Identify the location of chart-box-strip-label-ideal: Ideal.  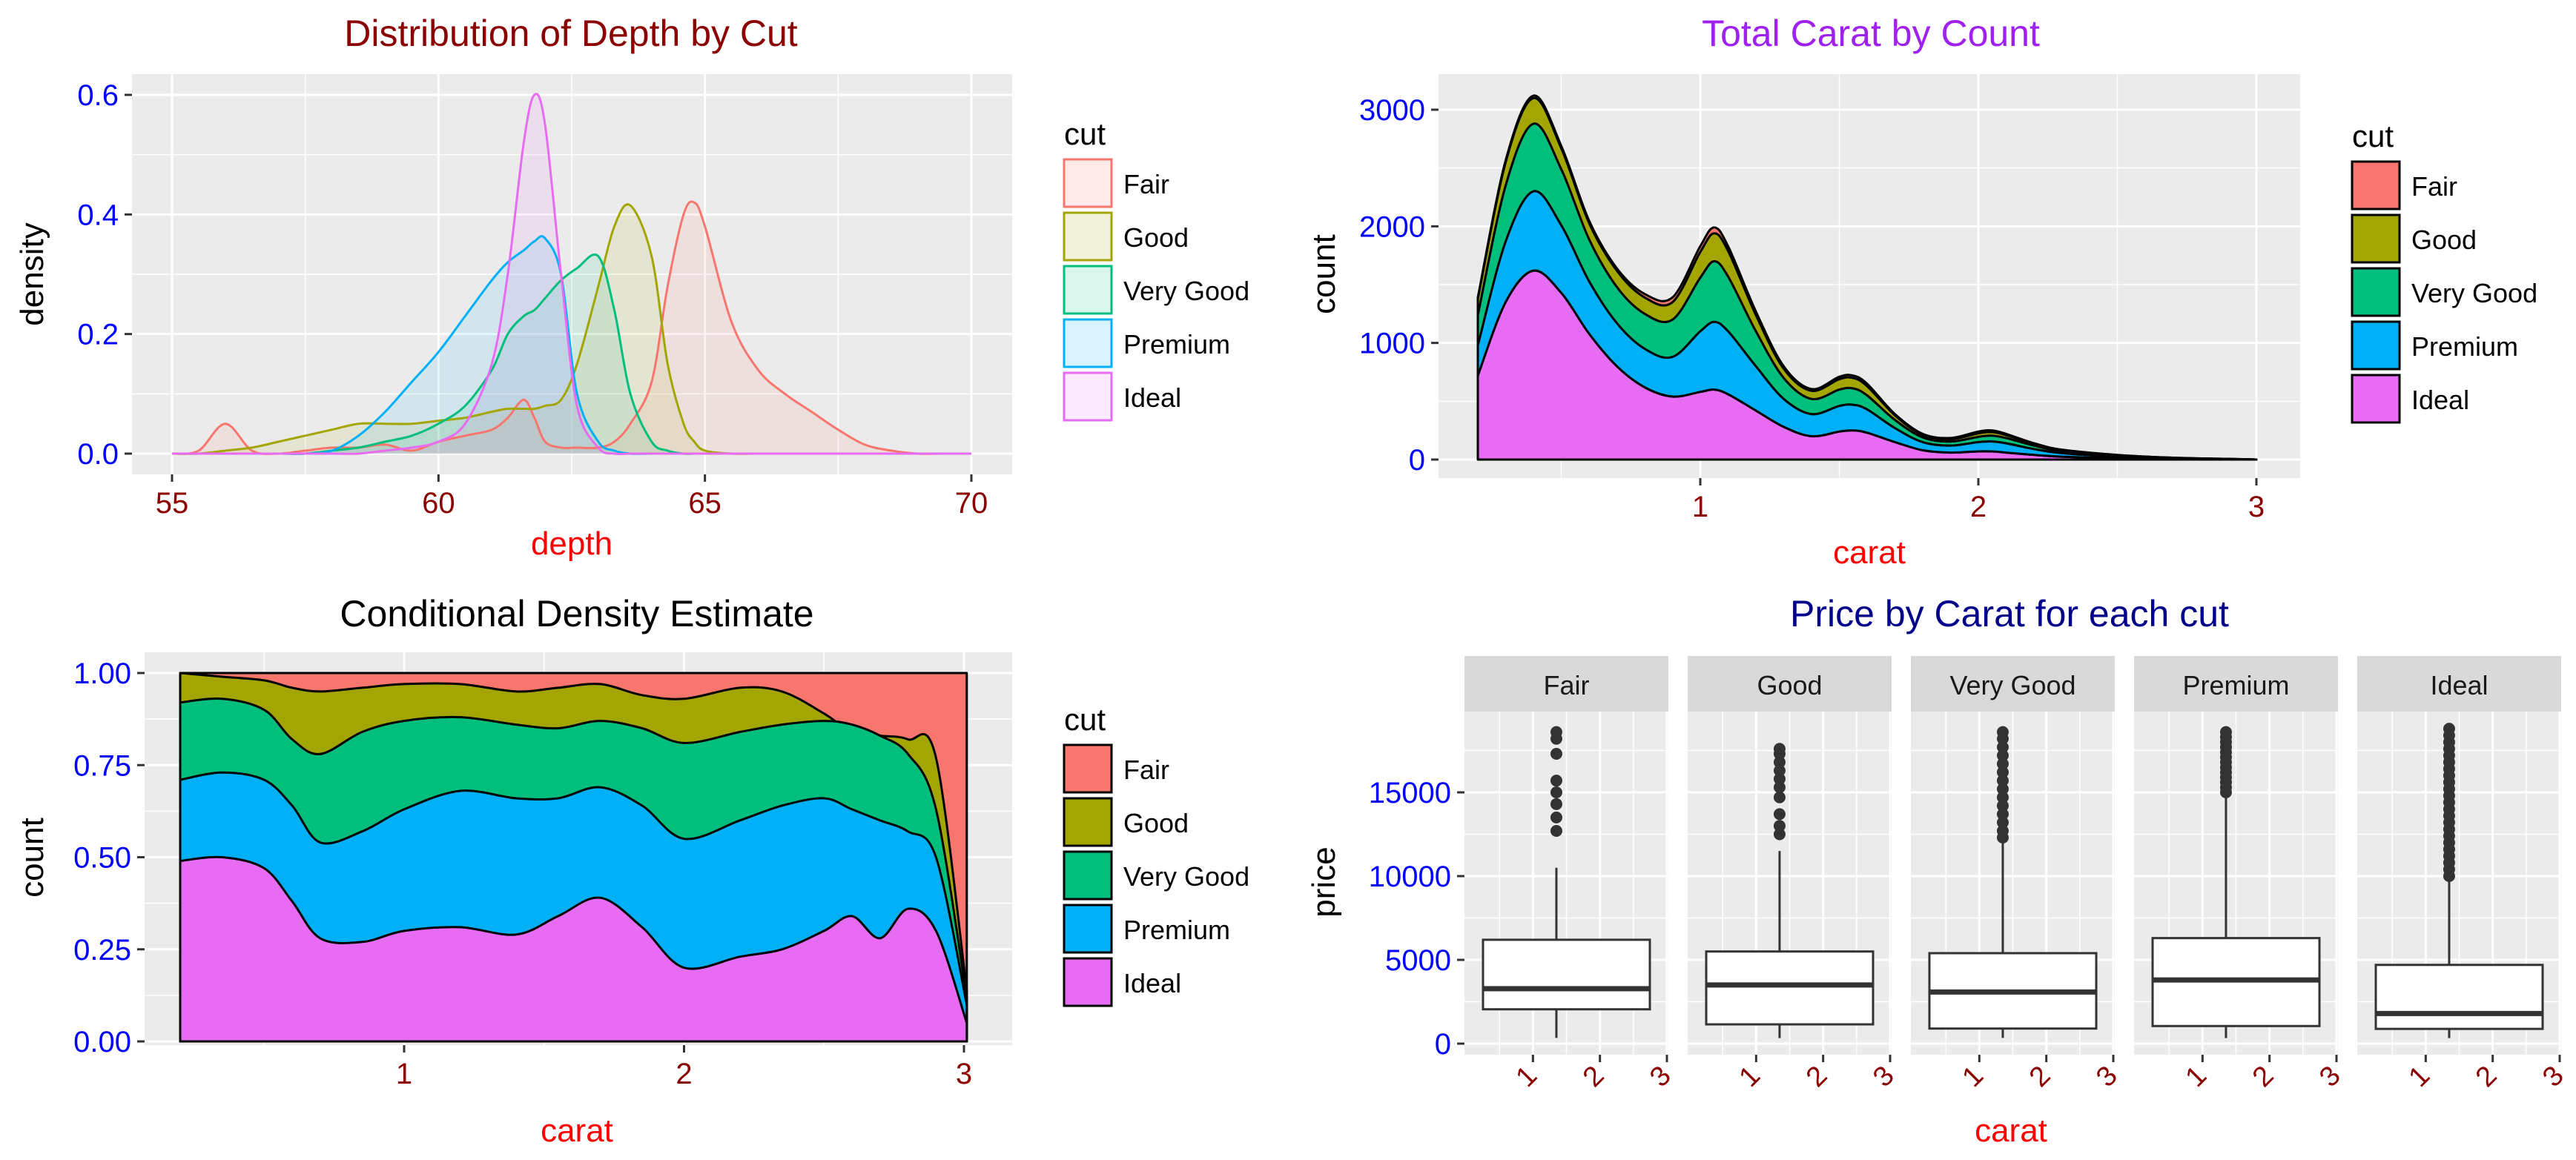
(2459, 685).